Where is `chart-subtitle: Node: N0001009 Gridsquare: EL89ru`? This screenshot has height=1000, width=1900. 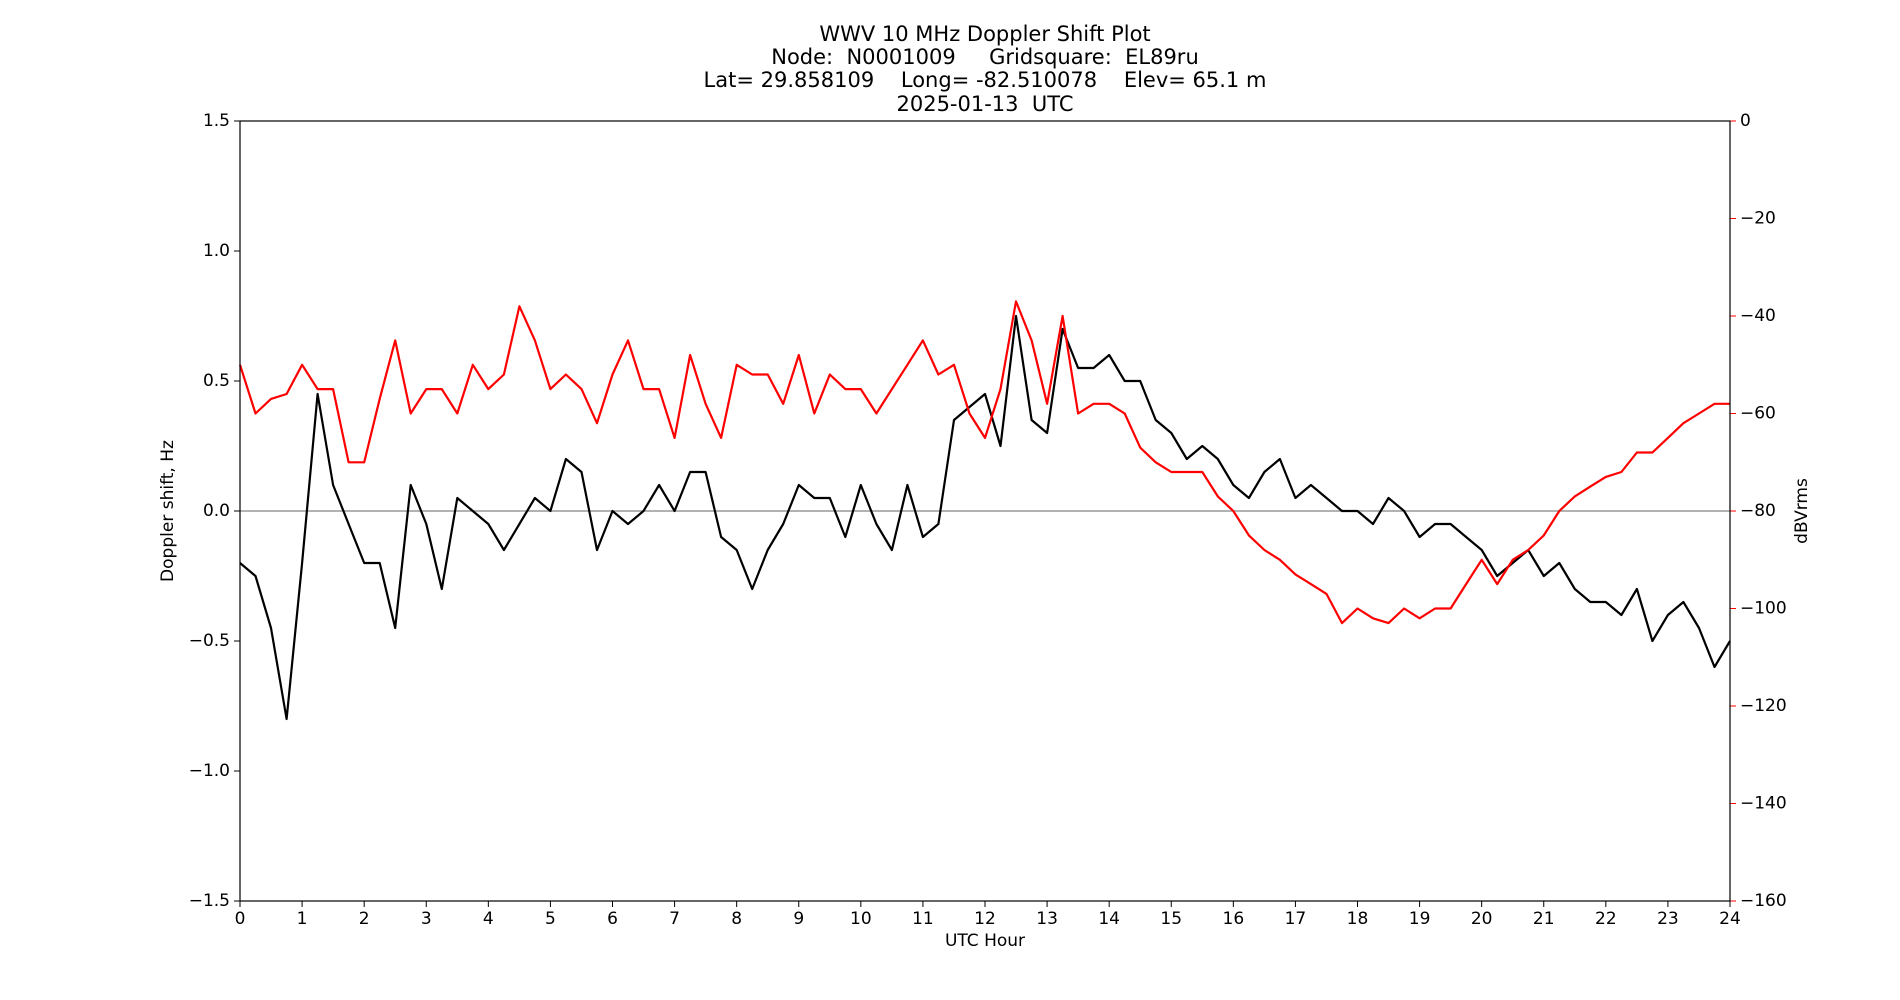 chart-subtitle: Node: N0001009 Gridsquare: EL89ru is located at coordinates (985, 57).